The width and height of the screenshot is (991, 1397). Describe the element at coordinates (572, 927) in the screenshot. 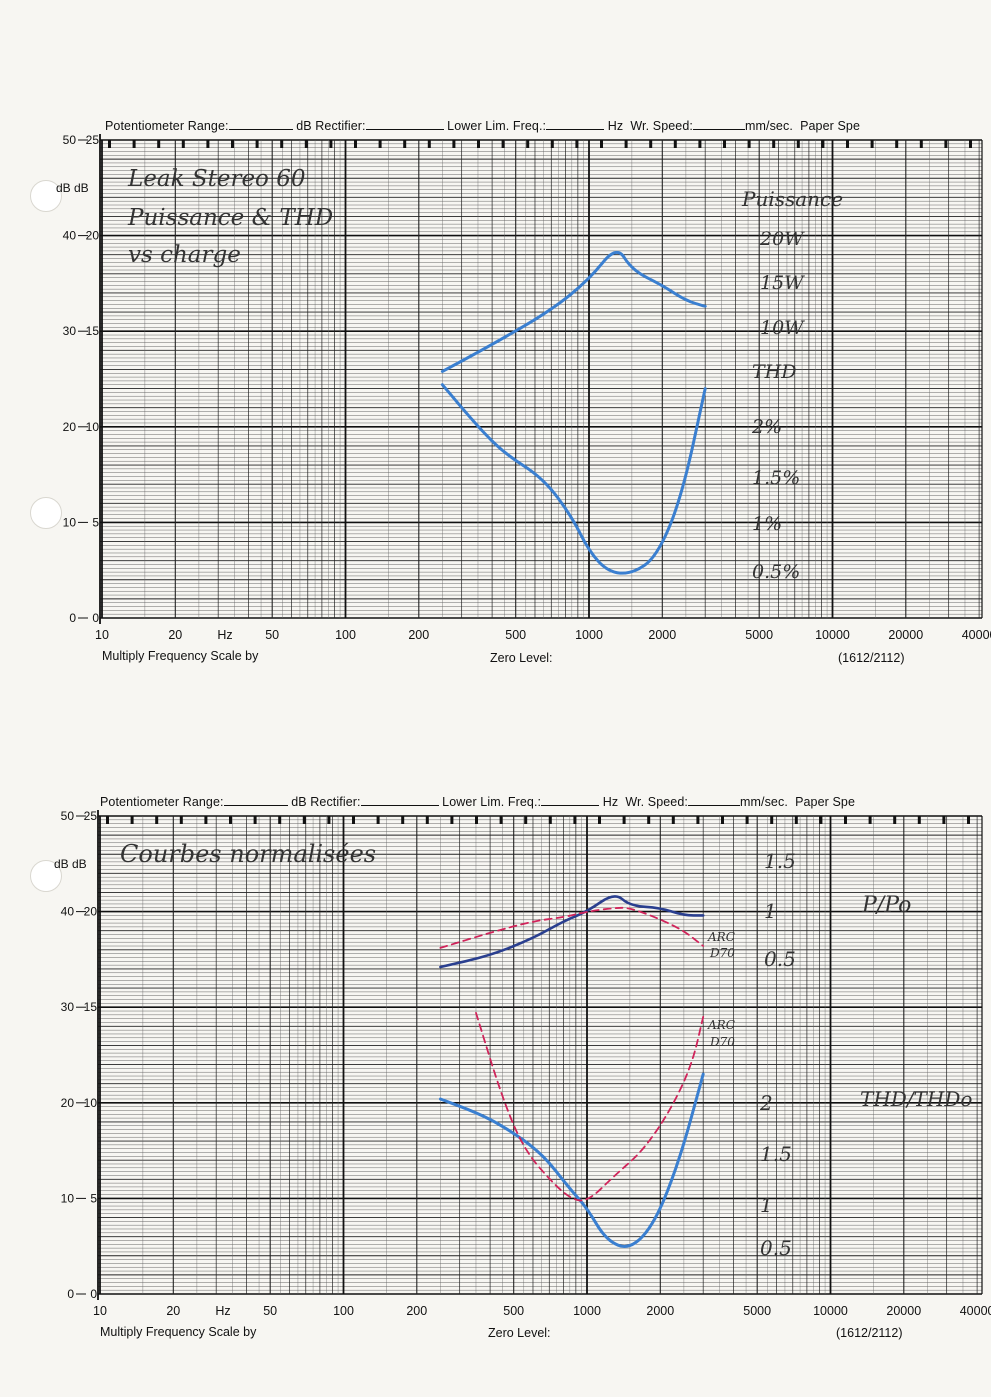

I see `series-line-p-po-arc` at that location.